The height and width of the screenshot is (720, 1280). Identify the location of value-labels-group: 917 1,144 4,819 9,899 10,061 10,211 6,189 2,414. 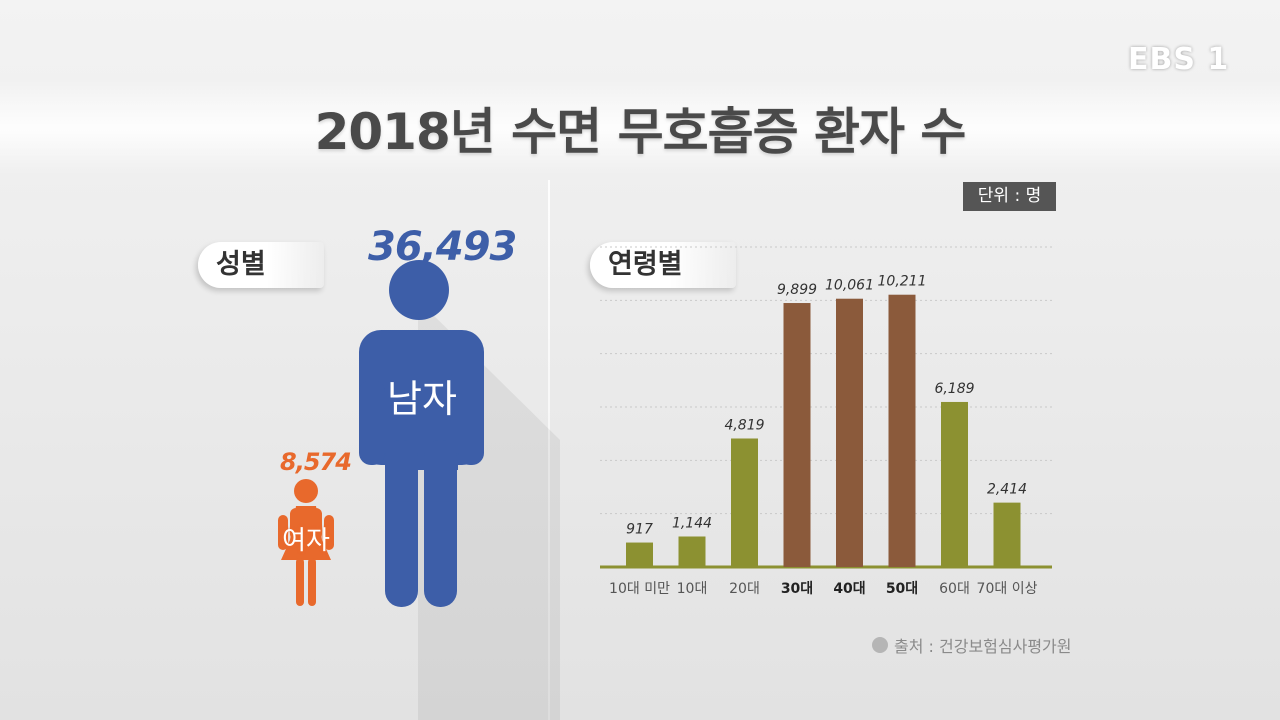
(826, 406).